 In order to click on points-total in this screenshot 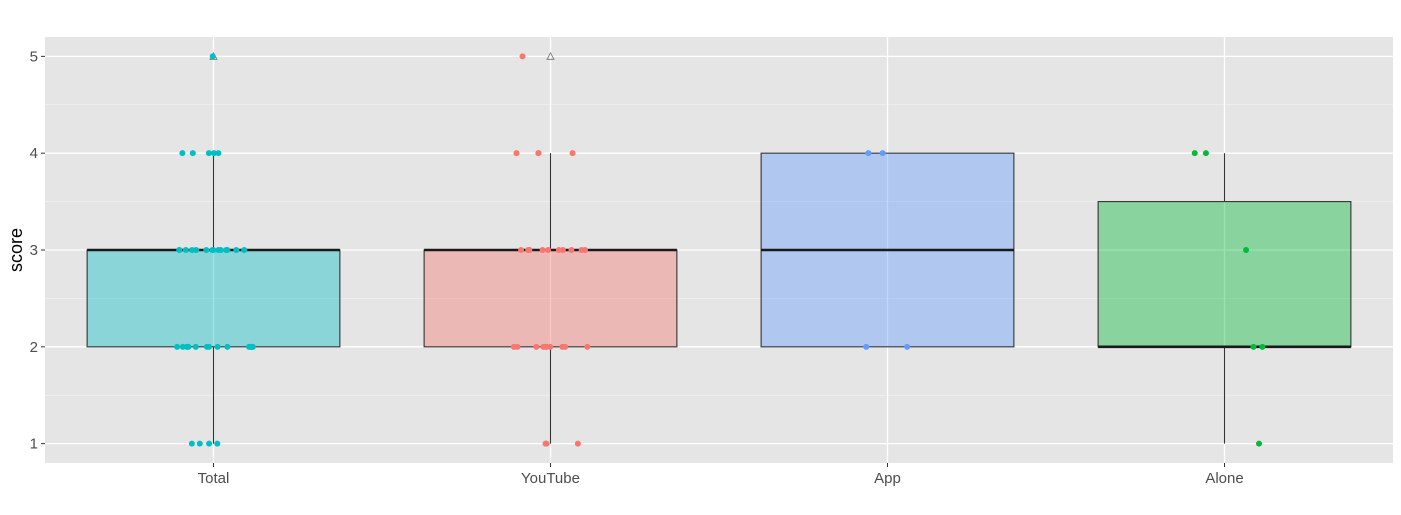, I will do `click(215, 250)`.